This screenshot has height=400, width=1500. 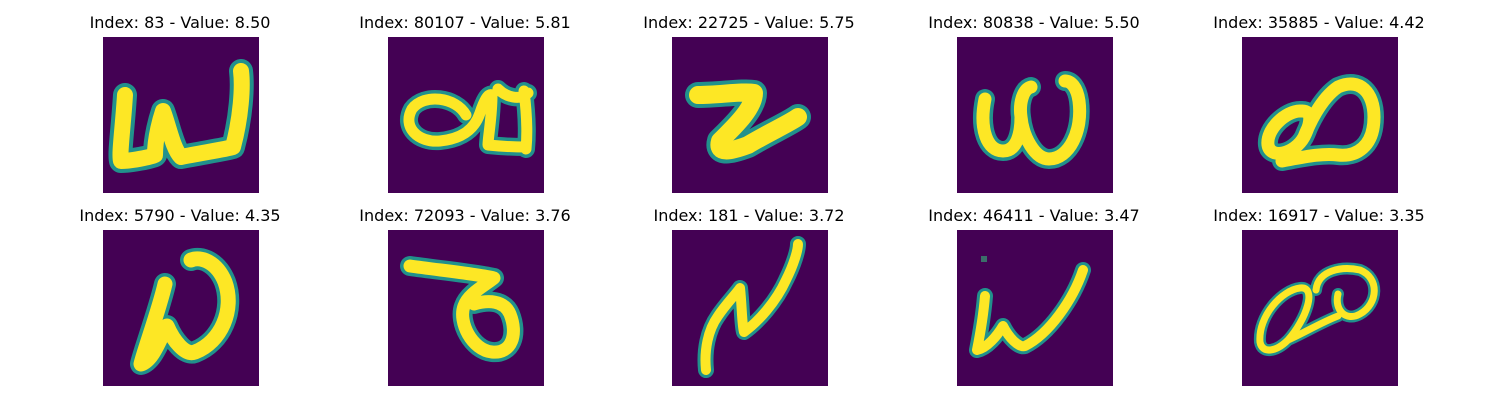 I want to click on panel-8: Index: 181 - Value: 3.72, so click(x=749, y=296).